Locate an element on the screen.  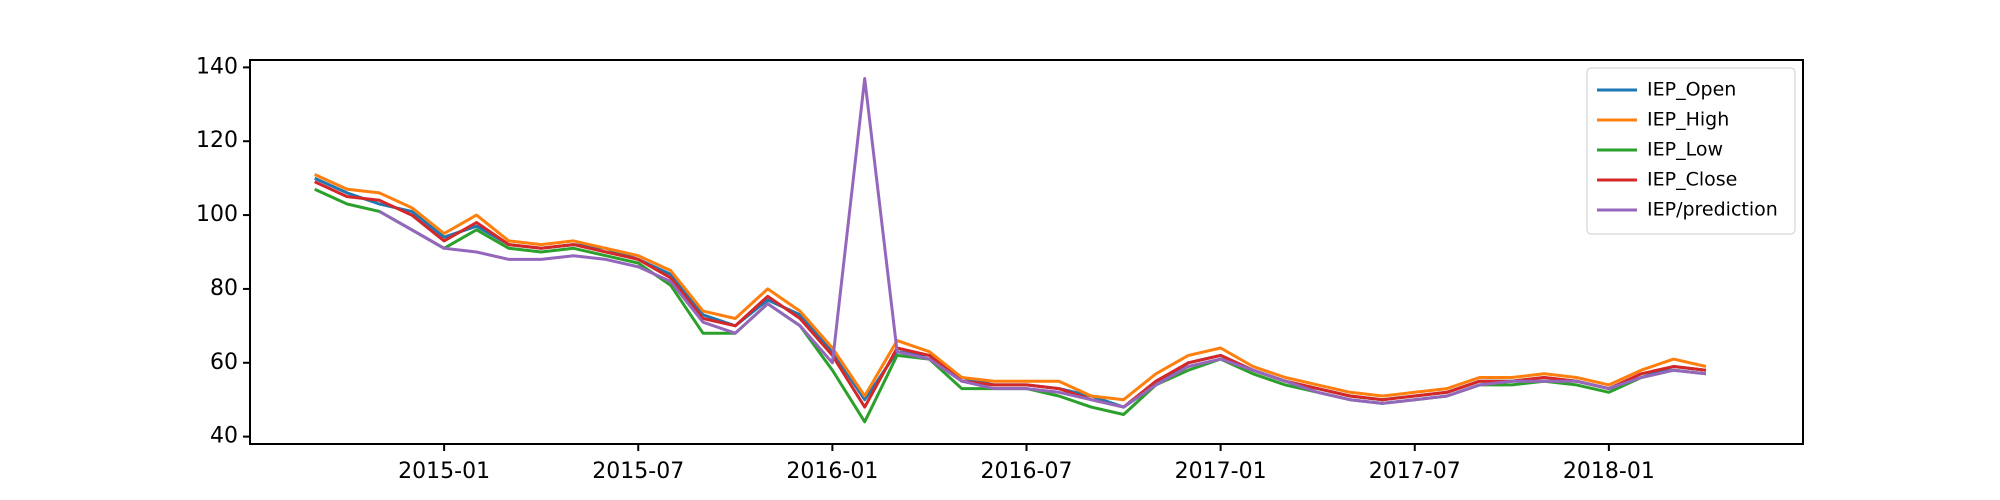
legend-label: IEP_Open is located at coordinates (1691, 90).